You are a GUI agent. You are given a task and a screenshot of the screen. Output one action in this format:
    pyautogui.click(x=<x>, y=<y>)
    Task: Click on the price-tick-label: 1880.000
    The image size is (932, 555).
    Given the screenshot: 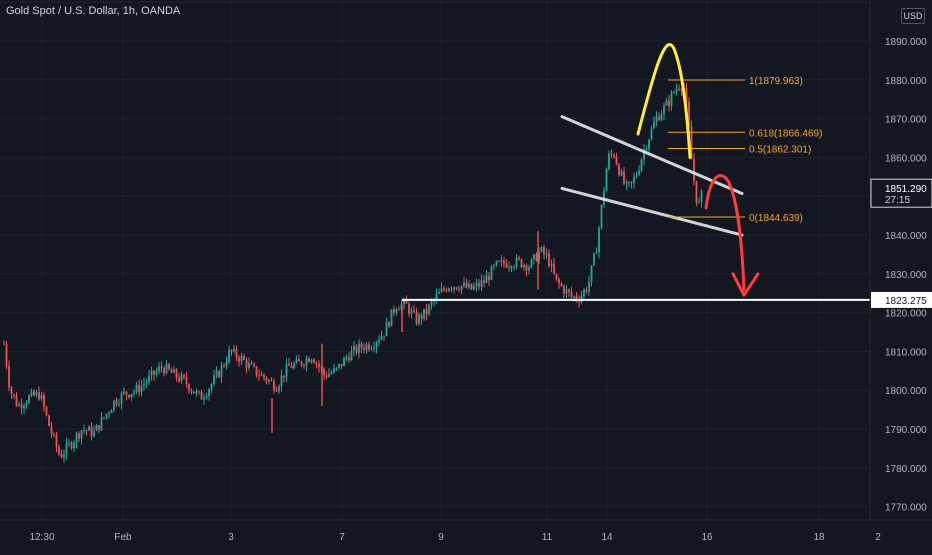 What is the action you would take?
    pyautogui.click(x=906, y=81)
    